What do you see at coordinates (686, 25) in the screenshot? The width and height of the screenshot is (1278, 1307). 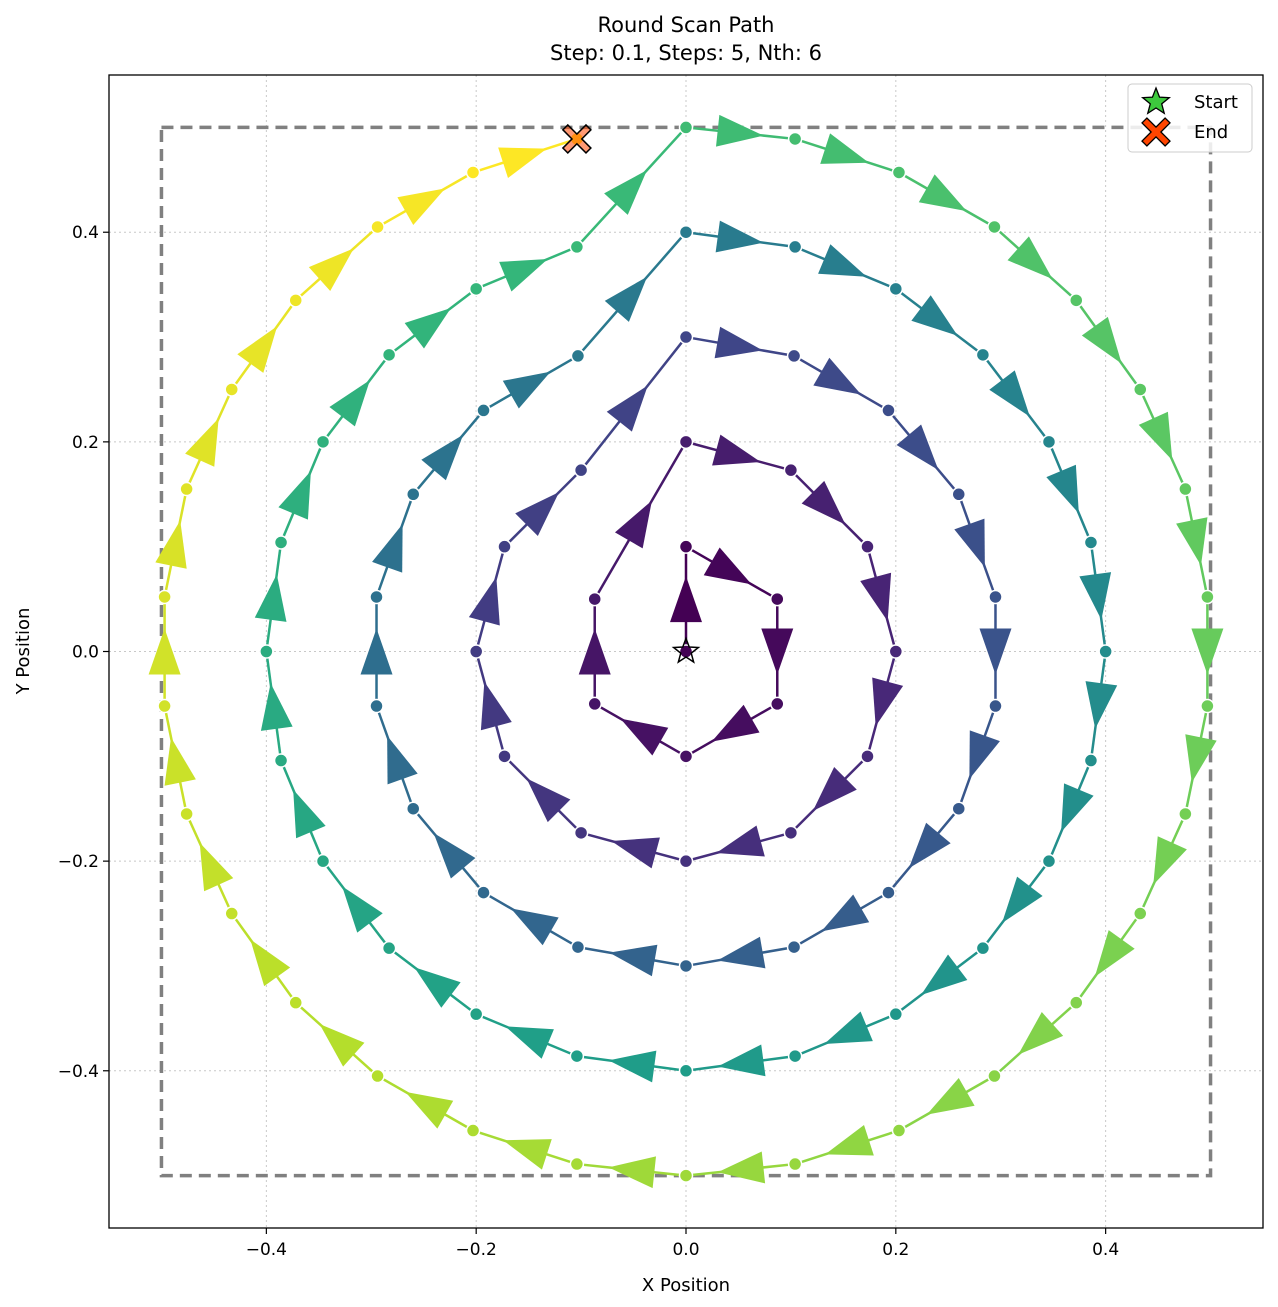 I see `chart-title: Round Scan Path` at bounding box center [686, 25].